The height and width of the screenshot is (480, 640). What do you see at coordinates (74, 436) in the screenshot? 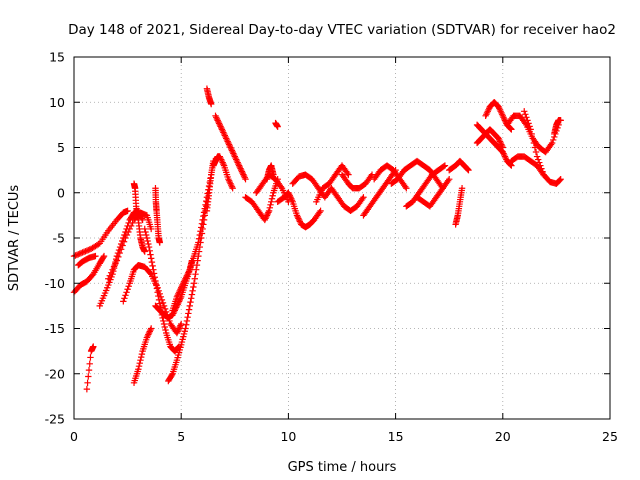
I see `x-tick-label: 0` at bounding box center [74, 436].